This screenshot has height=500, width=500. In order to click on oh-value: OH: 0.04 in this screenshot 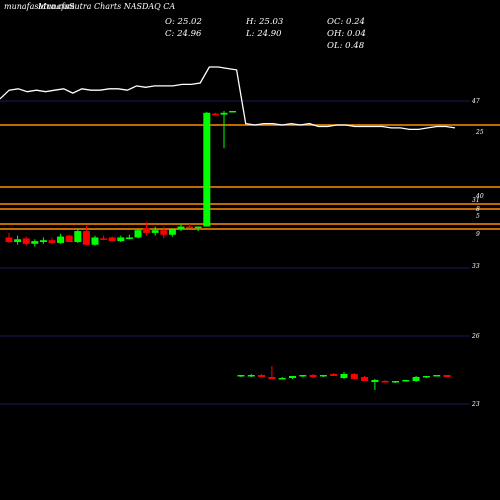, I will do `click(346, 34)`.